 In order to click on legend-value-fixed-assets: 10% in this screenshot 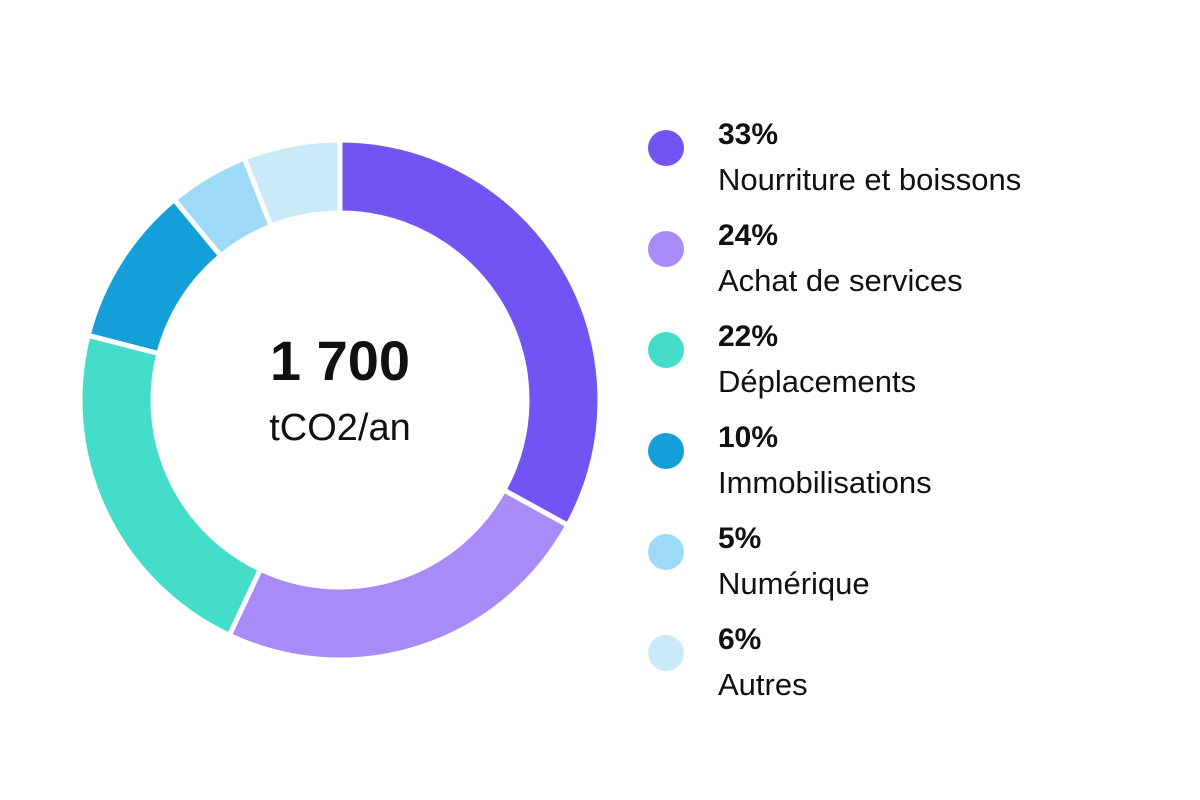, I will do `click(748, 437)`.